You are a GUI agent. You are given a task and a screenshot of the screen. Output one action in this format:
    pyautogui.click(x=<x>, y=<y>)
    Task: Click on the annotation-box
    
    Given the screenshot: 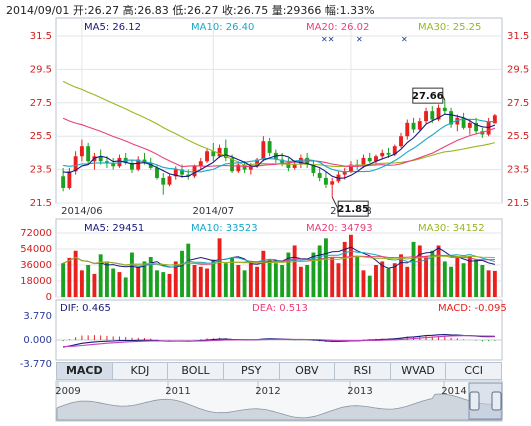 What is the action you would take?
    pyautogui.click(x=428, y=95)
    